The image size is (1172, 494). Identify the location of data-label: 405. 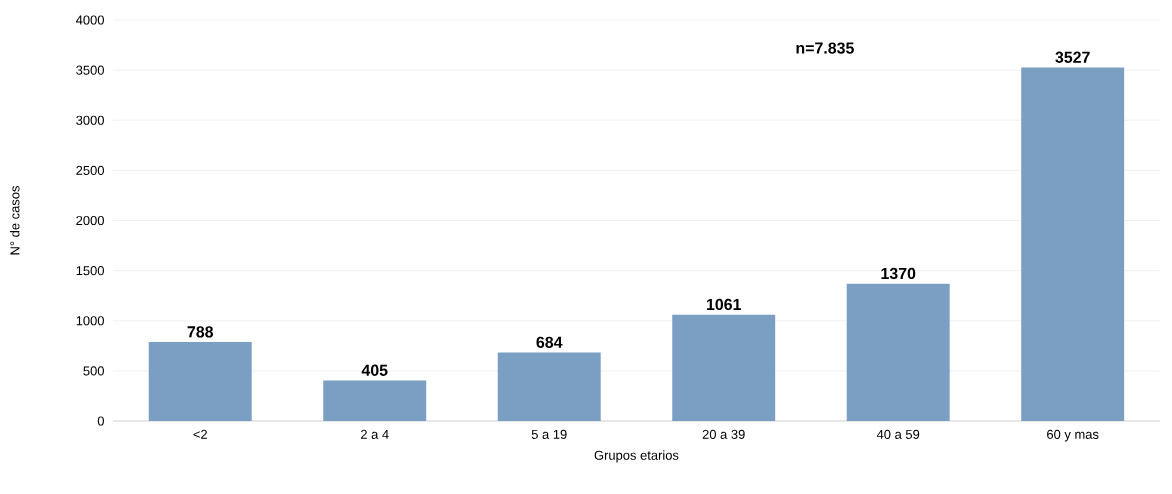
(374, 370).